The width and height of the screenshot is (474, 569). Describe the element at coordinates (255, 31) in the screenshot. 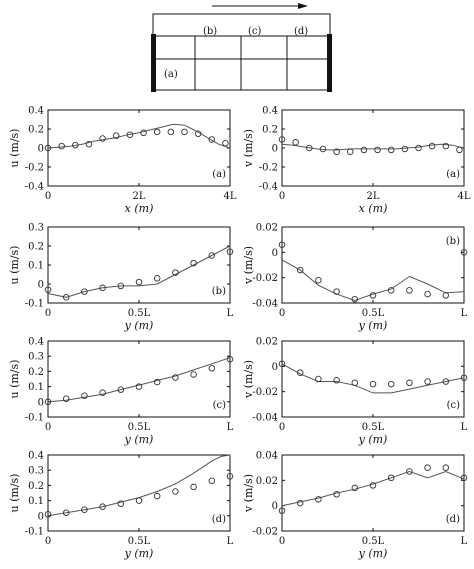

I see `section-label-c: (c)` at that location.